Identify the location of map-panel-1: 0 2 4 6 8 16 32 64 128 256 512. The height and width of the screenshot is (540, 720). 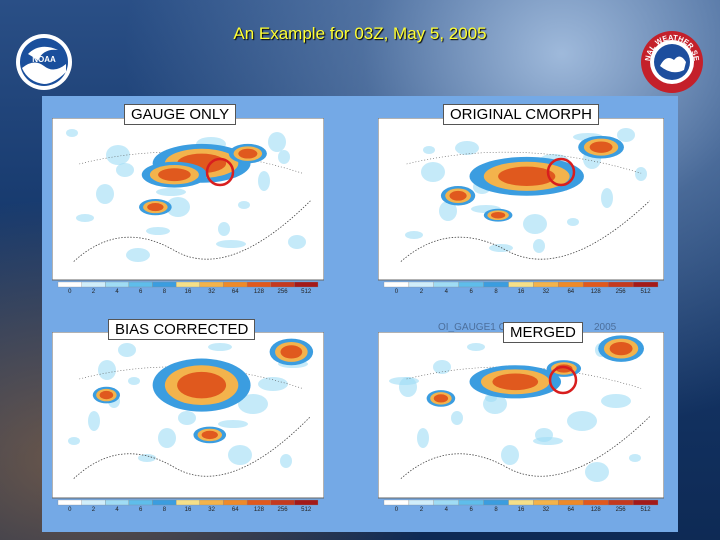
(188, 210).